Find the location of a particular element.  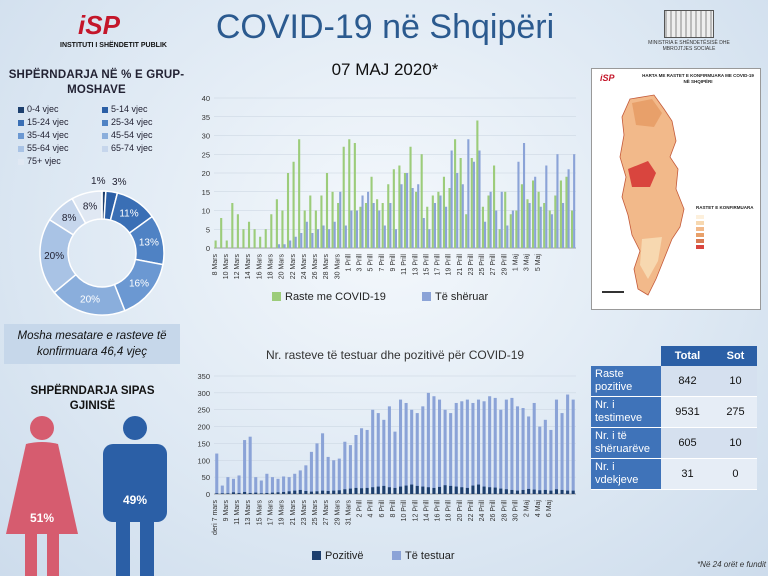

north-region is located at coordinates (647, 113).